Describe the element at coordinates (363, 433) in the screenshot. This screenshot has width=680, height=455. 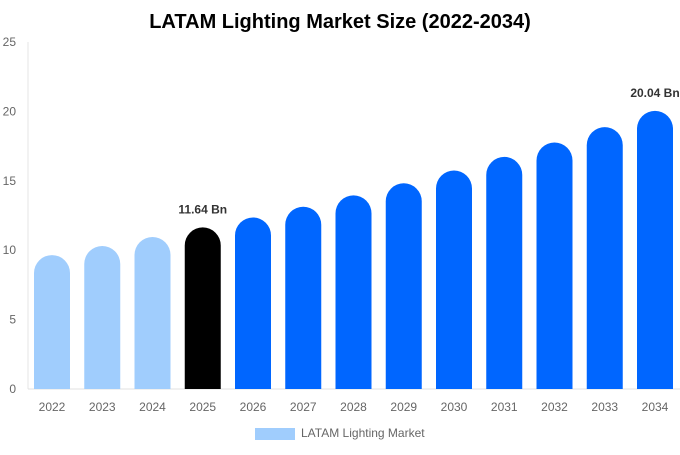
I see `legend-label: LATAM Lighting Market` at that location.